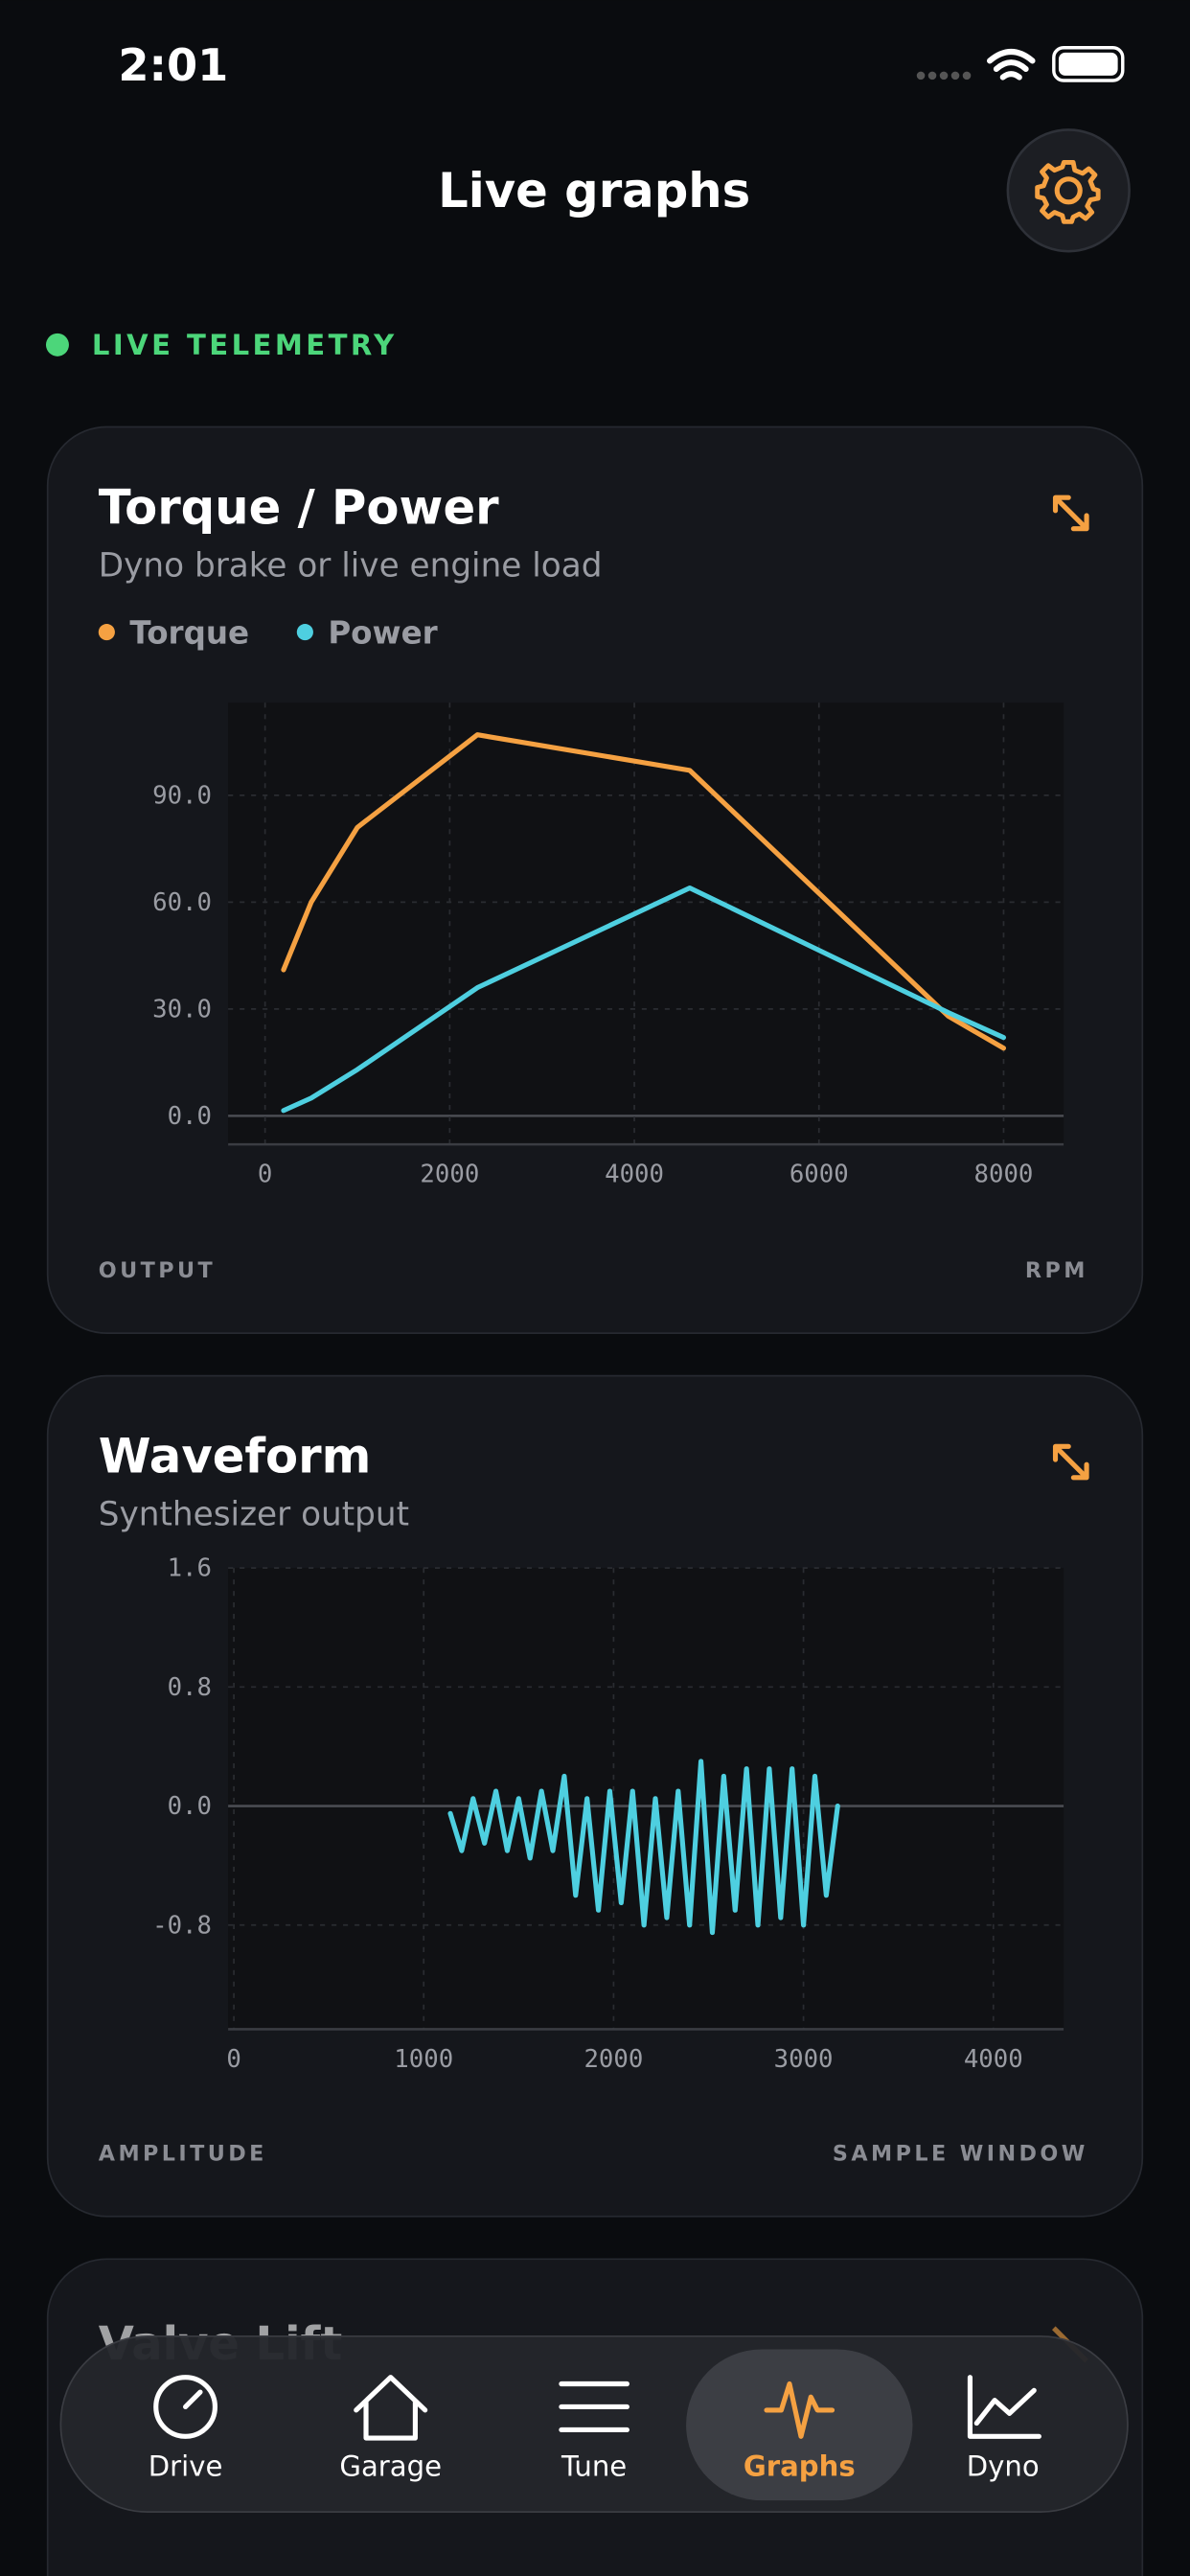 Image resolution: width=1190 pixels, height=2576 pixels. I want to click on page-title: Live graphs, so click(594, 190).